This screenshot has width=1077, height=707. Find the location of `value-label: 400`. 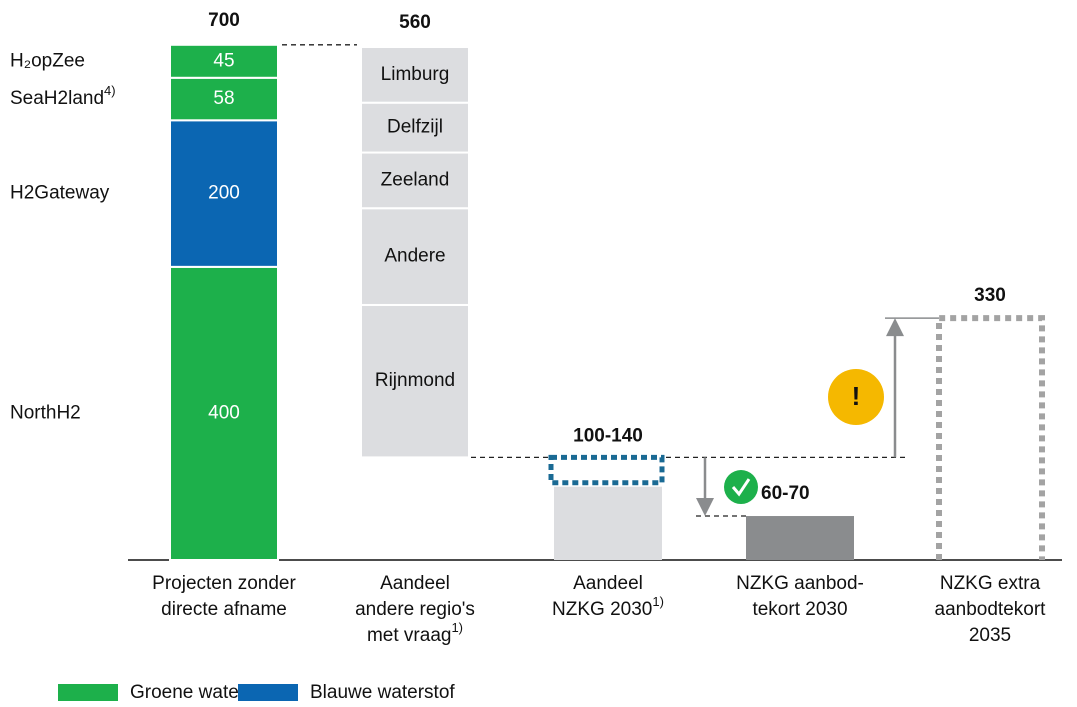

value-label: 400 is located at coordinates (224, 412).